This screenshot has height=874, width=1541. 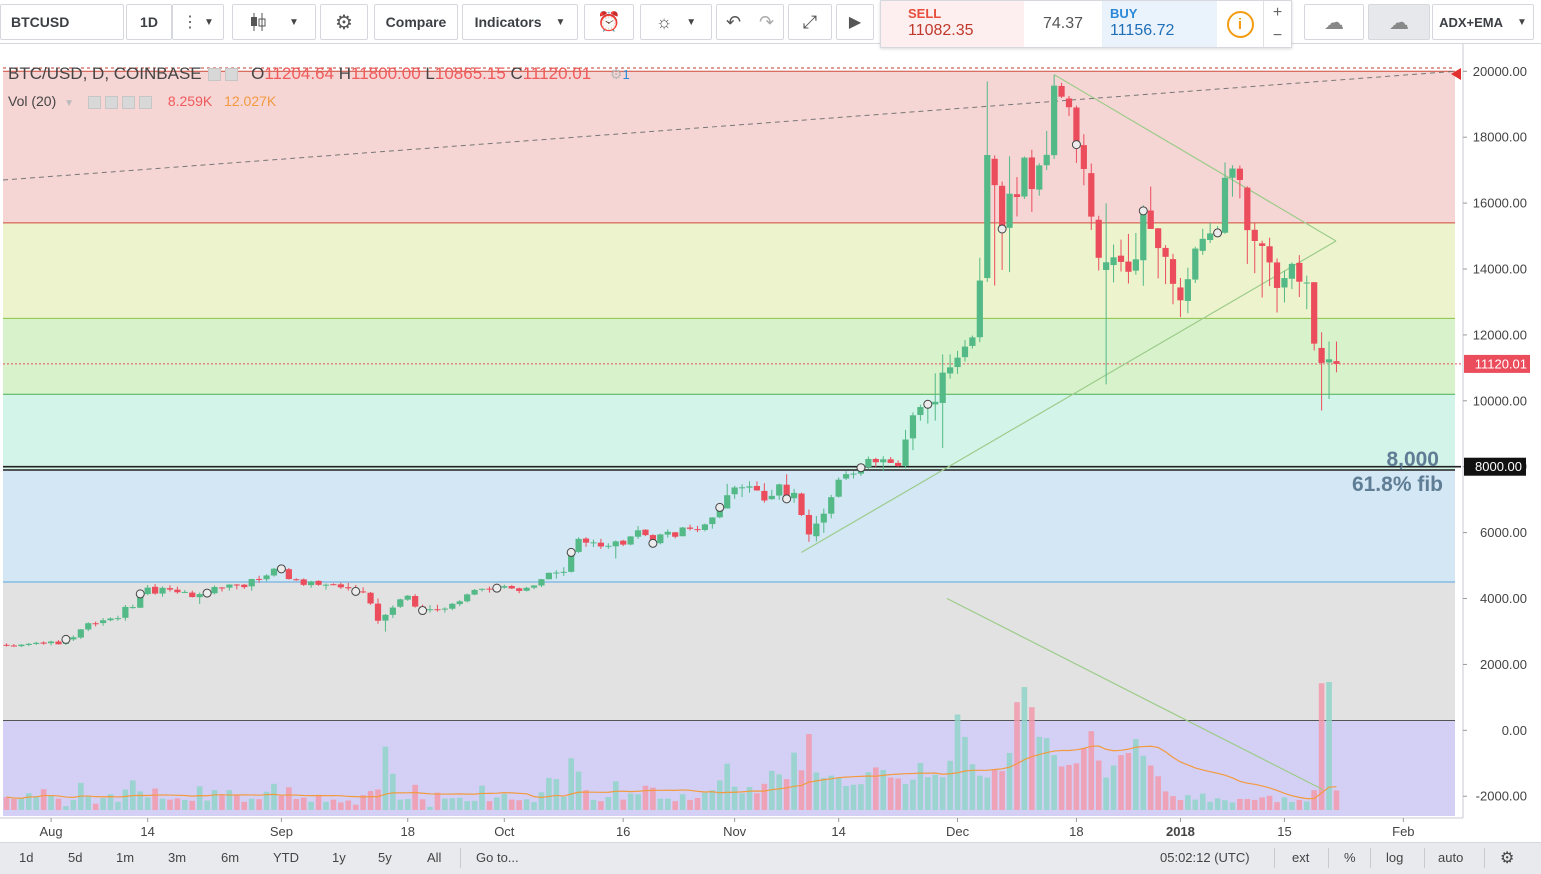 I want to click on legend-eye-icon, so click(x=215, y=75).